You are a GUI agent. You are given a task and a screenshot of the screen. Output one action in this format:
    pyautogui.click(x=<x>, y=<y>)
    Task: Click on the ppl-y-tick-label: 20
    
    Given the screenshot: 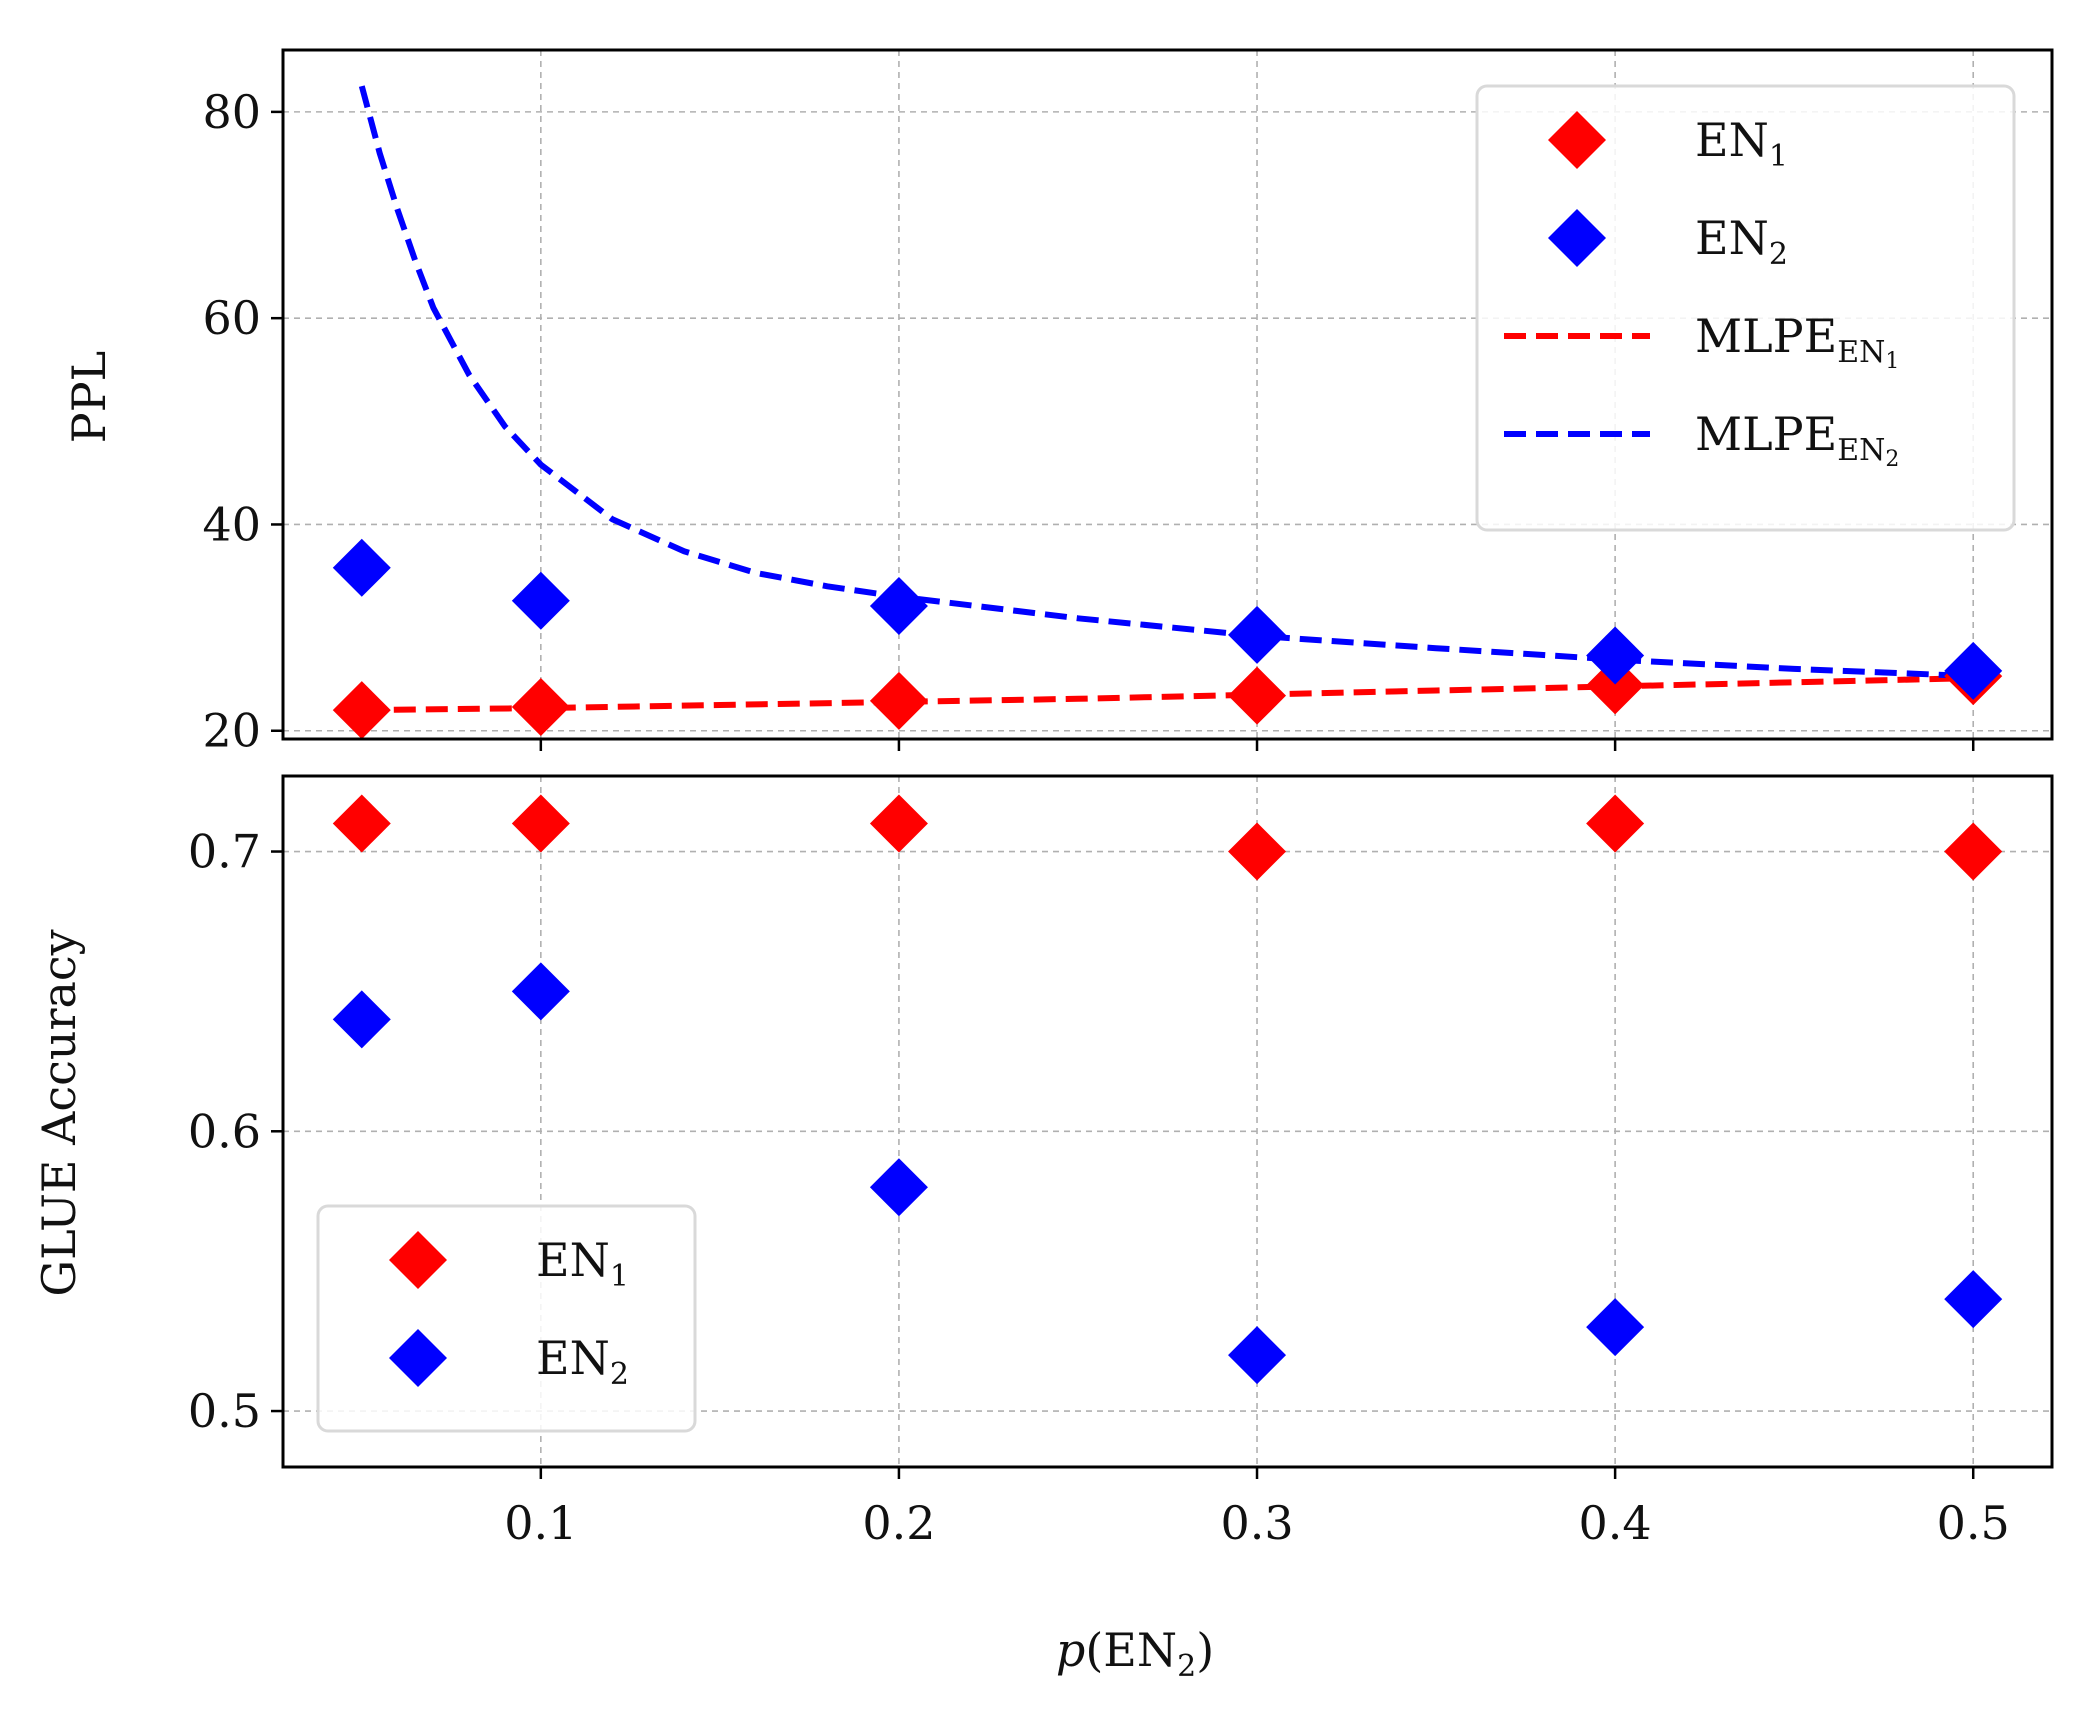 What is the action you would take?
    pyautogui.click(x=231, y=731)
    